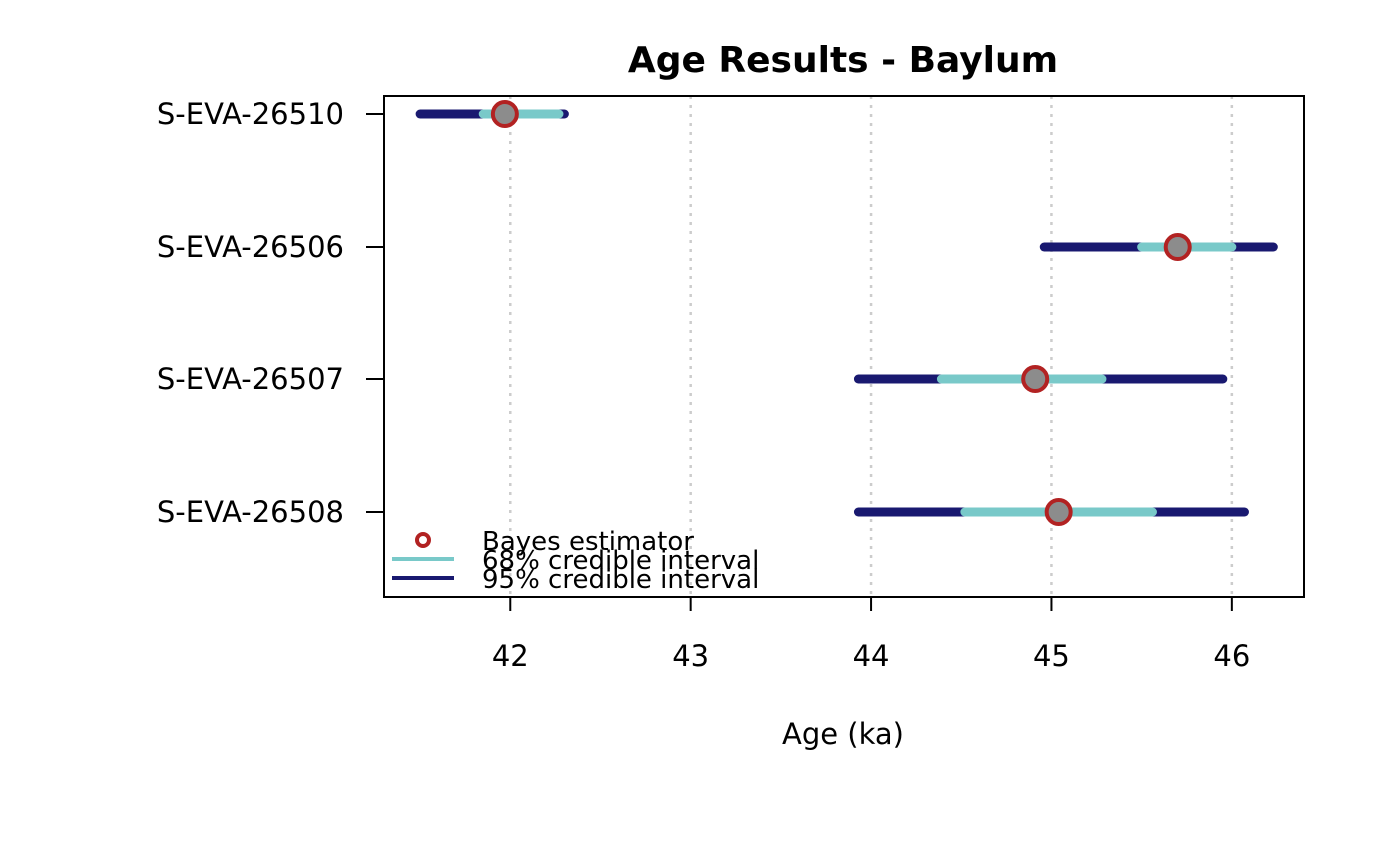 Image resolution: width=1400 pixels, height=866 pixels. Describe the element at coordinates (1051, 656) in the screenshot. I see `x-tick-label: 45` at that location.